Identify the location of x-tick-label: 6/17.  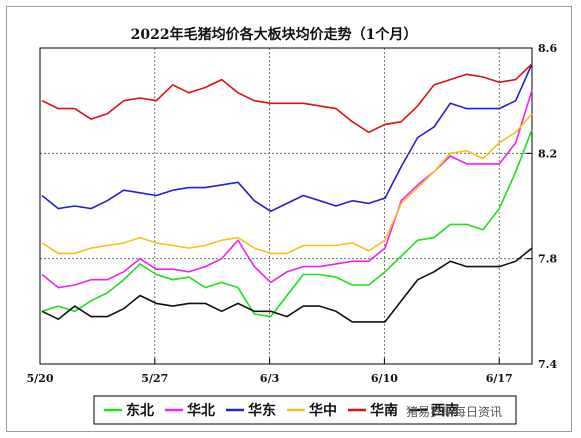
(499, 378).